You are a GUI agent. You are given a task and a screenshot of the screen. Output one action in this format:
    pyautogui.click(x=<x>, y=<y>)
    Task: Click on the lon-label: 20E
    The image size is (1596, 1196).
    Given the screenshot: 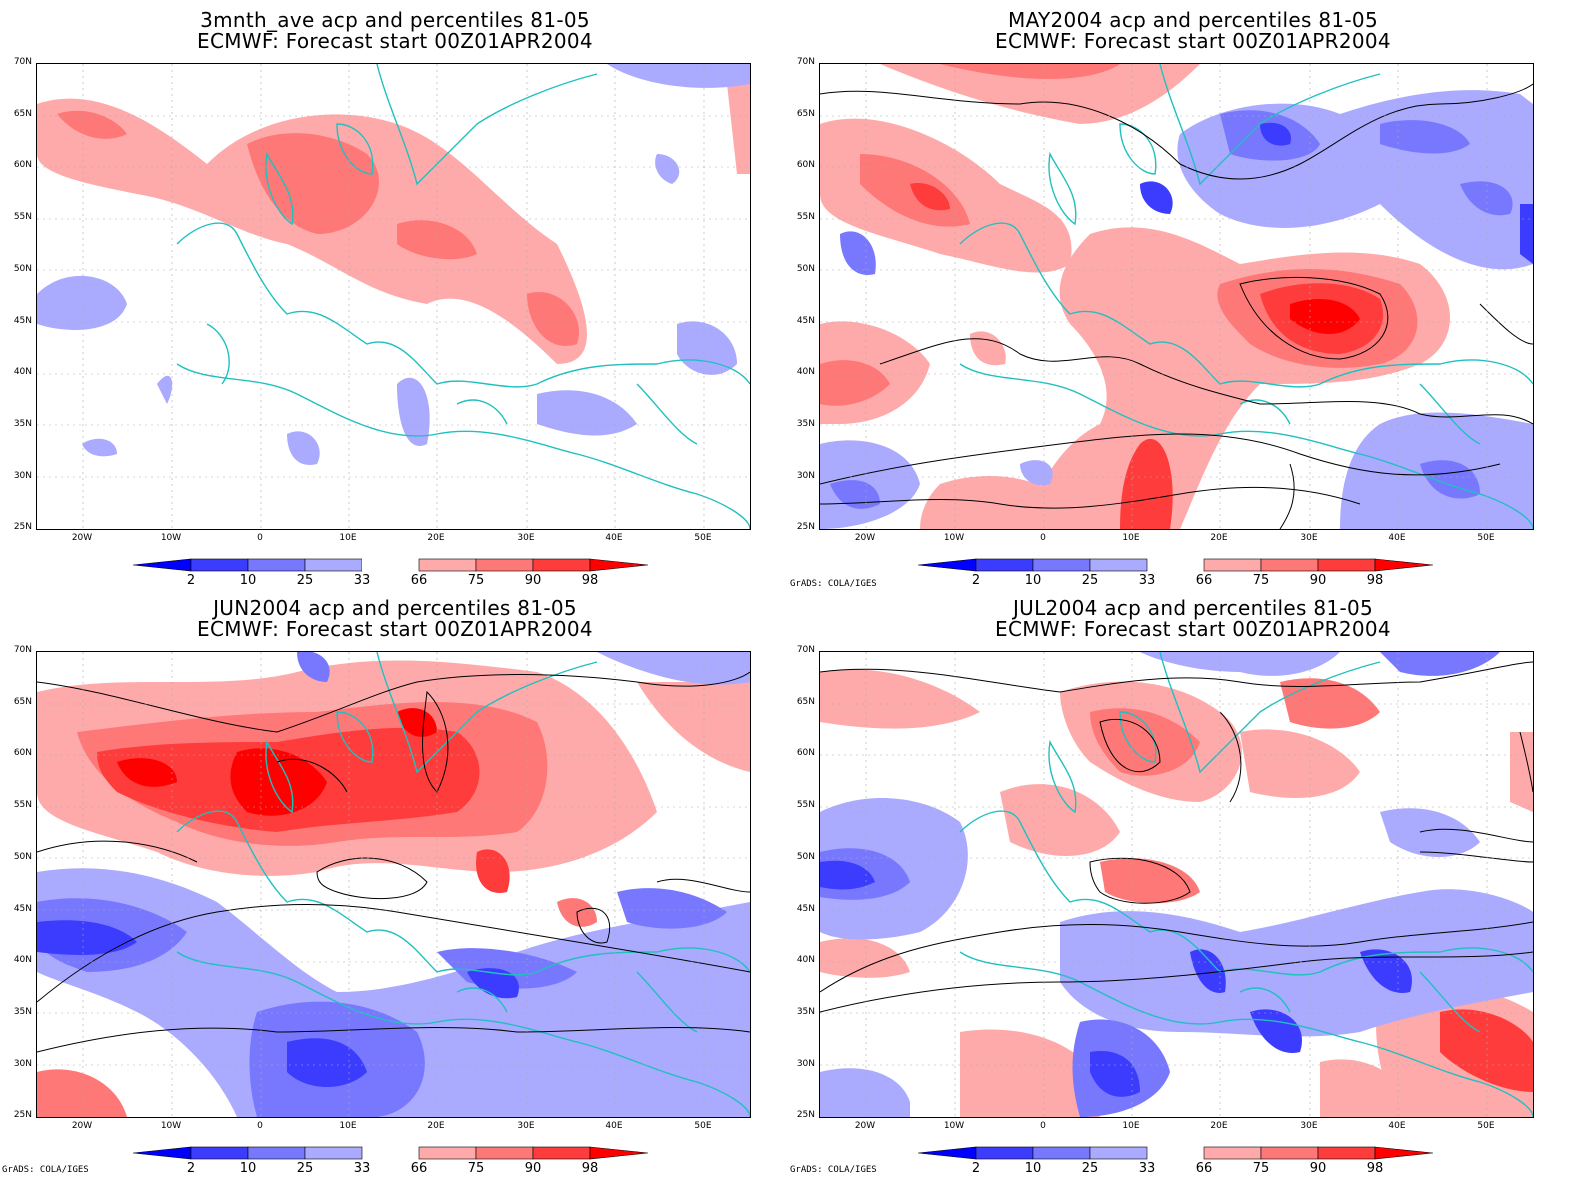 What is the action you would take?
    pyautogui.click(x=436, y=538)
    